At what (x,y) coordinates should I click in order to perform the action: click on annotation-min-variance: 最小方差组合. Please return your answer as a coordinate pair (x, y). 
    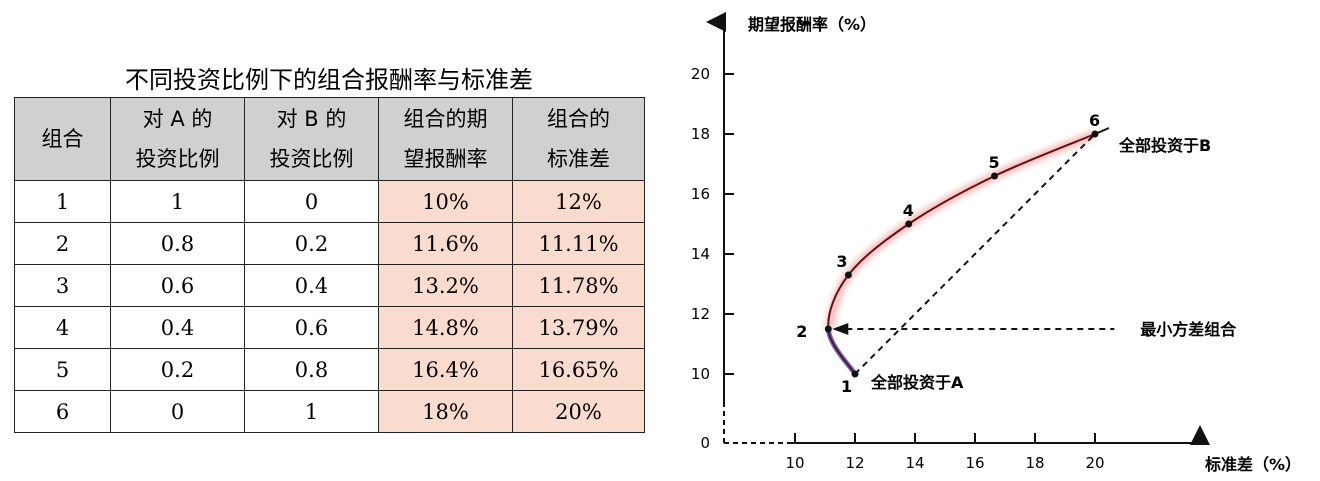
    Looking at the image, I should click on (1188, 329).